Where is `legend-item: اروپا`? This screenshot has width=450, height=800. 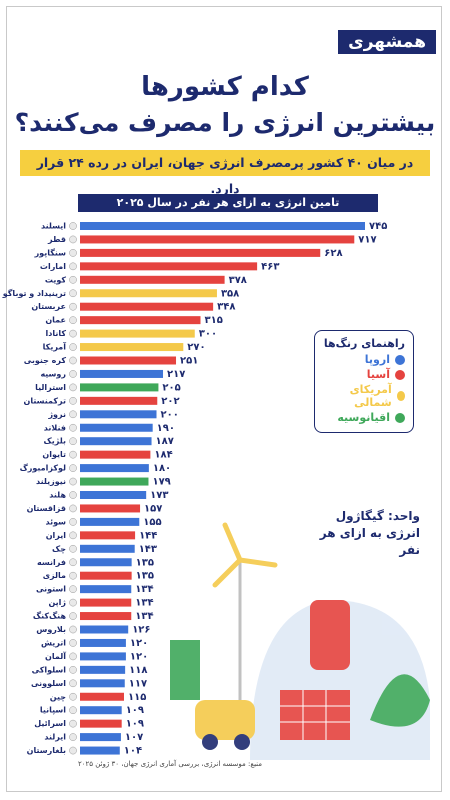 legend-item: اروپا is located at coordinates (364, 359).